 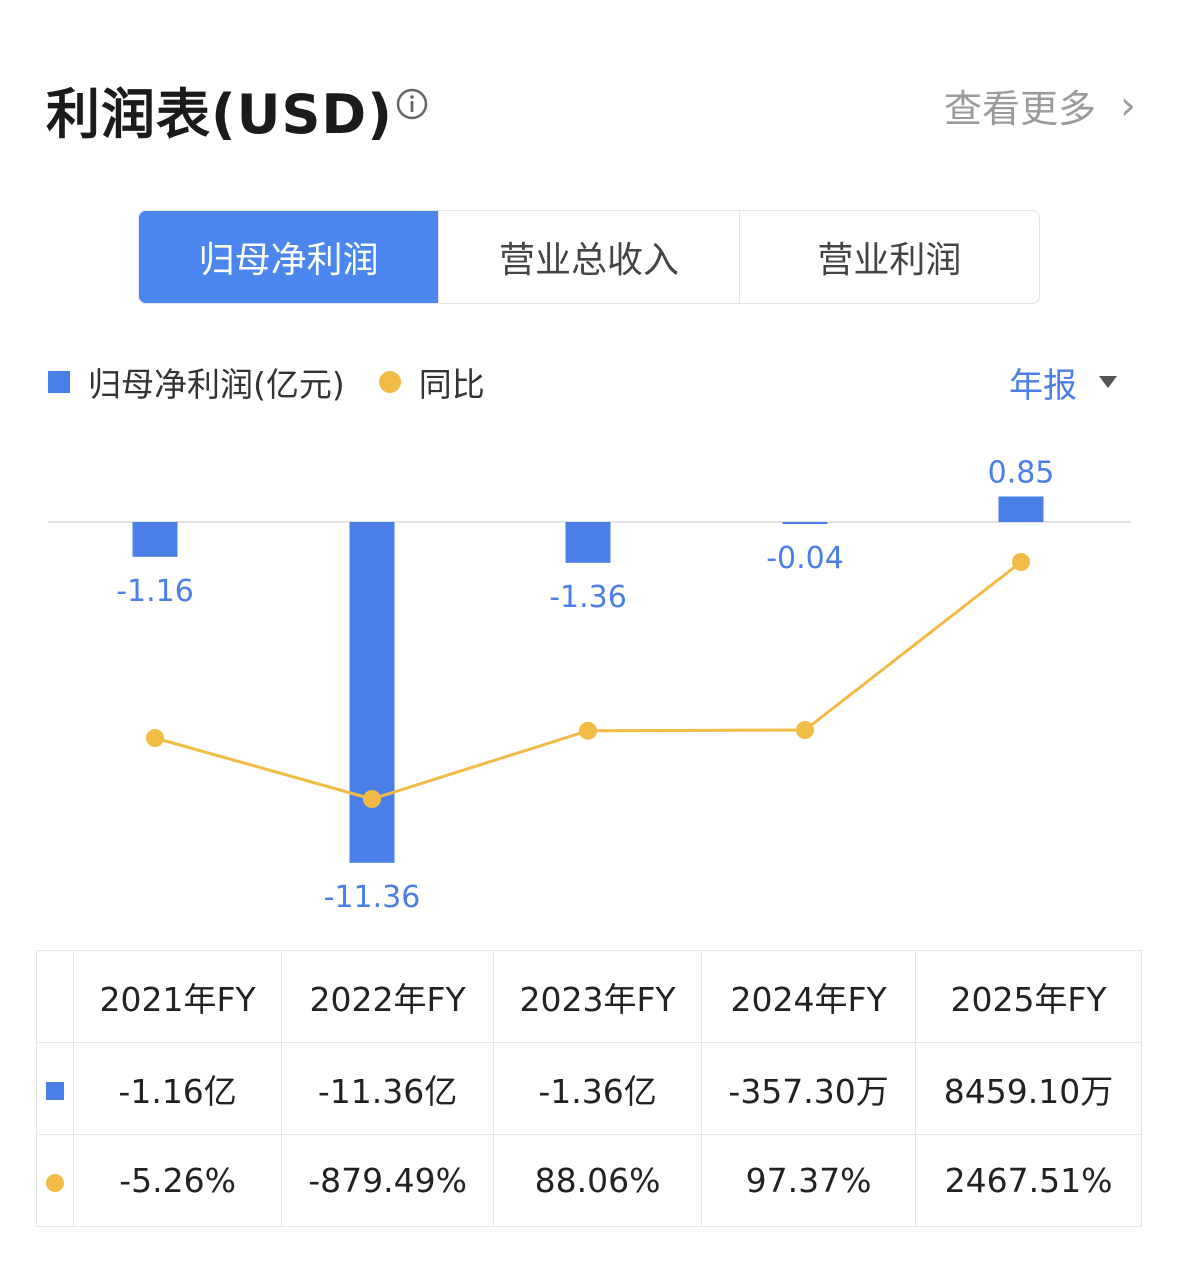 I want to click on header-cell: 2021年FY, so click(x=177, y=996).